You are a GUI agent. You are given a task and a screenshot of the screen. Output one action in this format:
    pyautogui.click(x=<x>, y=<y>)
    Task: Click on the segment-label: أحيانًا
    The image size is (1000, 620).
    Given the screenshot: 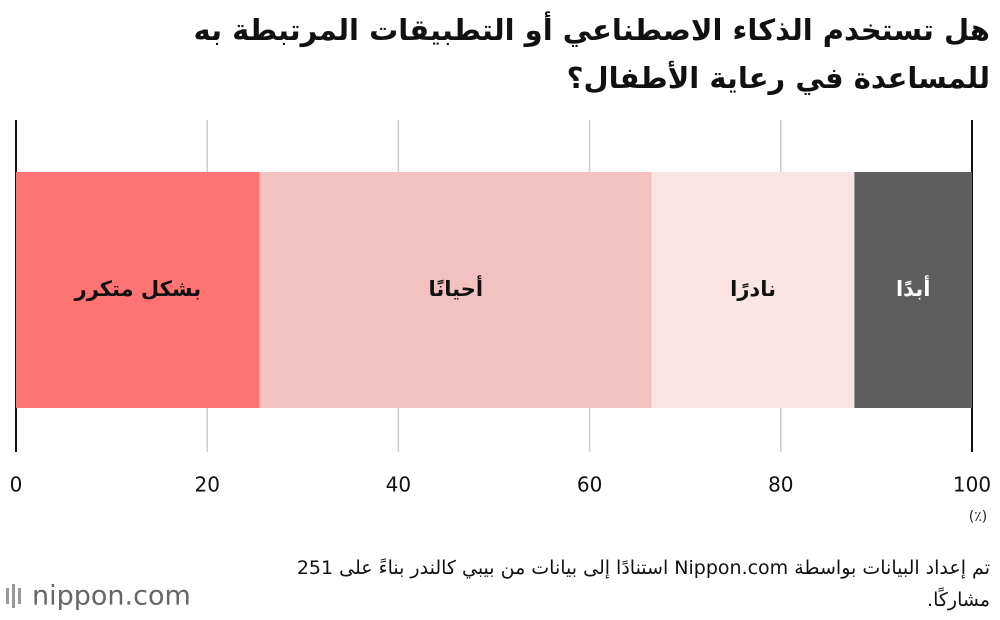 What is the action you would take?
    pyautogui.click(x=455, y=287)
    